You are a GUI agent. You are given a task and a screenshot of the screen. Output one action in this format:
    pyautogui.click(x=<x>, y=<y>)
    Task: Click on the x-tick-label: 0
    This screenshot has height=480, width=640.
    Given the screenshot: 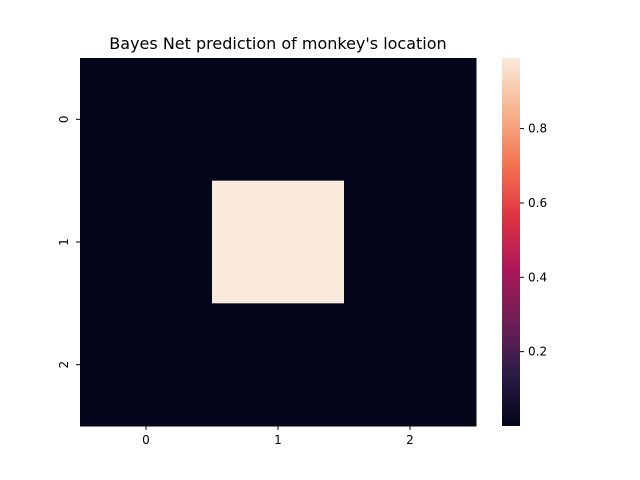 What is the action you would take?
    pyautogui.click(x=146, y=440)
    